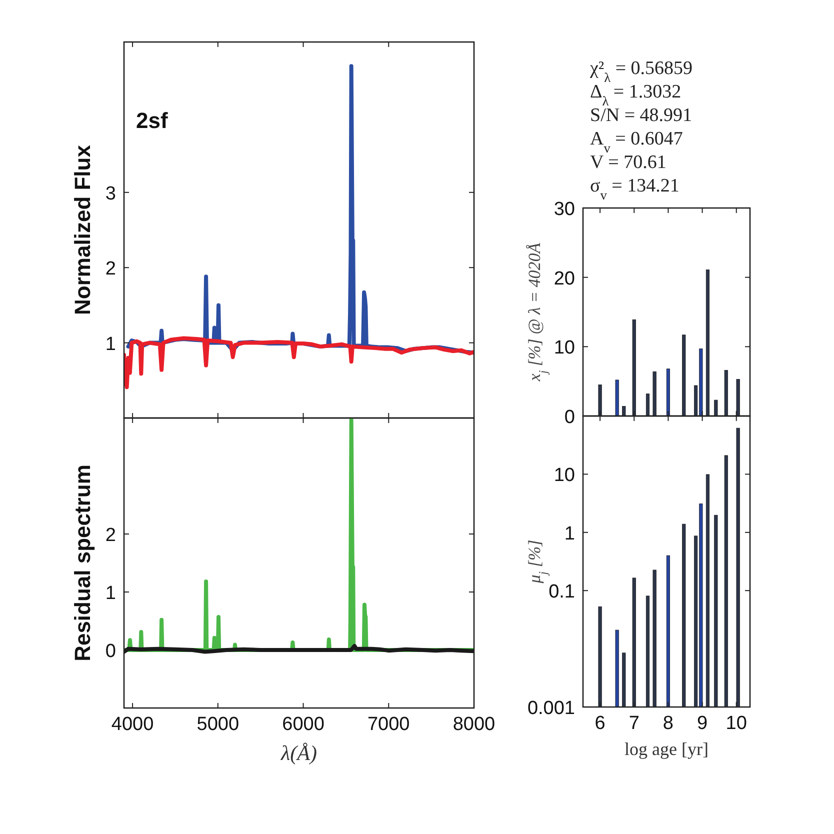 The height and width of the screenshot is (834, 834). I want to click on text: χ²$_{λ}$ = 0.56859, so click(641, 71).